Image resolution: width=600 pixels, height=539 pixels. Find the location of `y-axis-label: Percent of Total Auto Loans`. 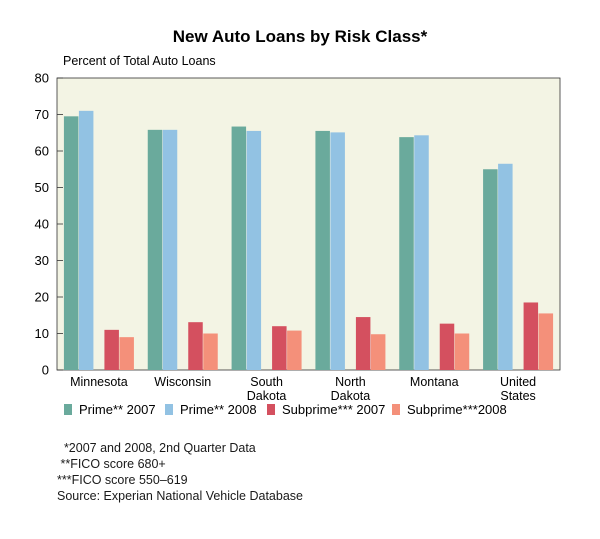

y-axis-label: Percent of Total Auto Loans is located at coordinates (139, 61).